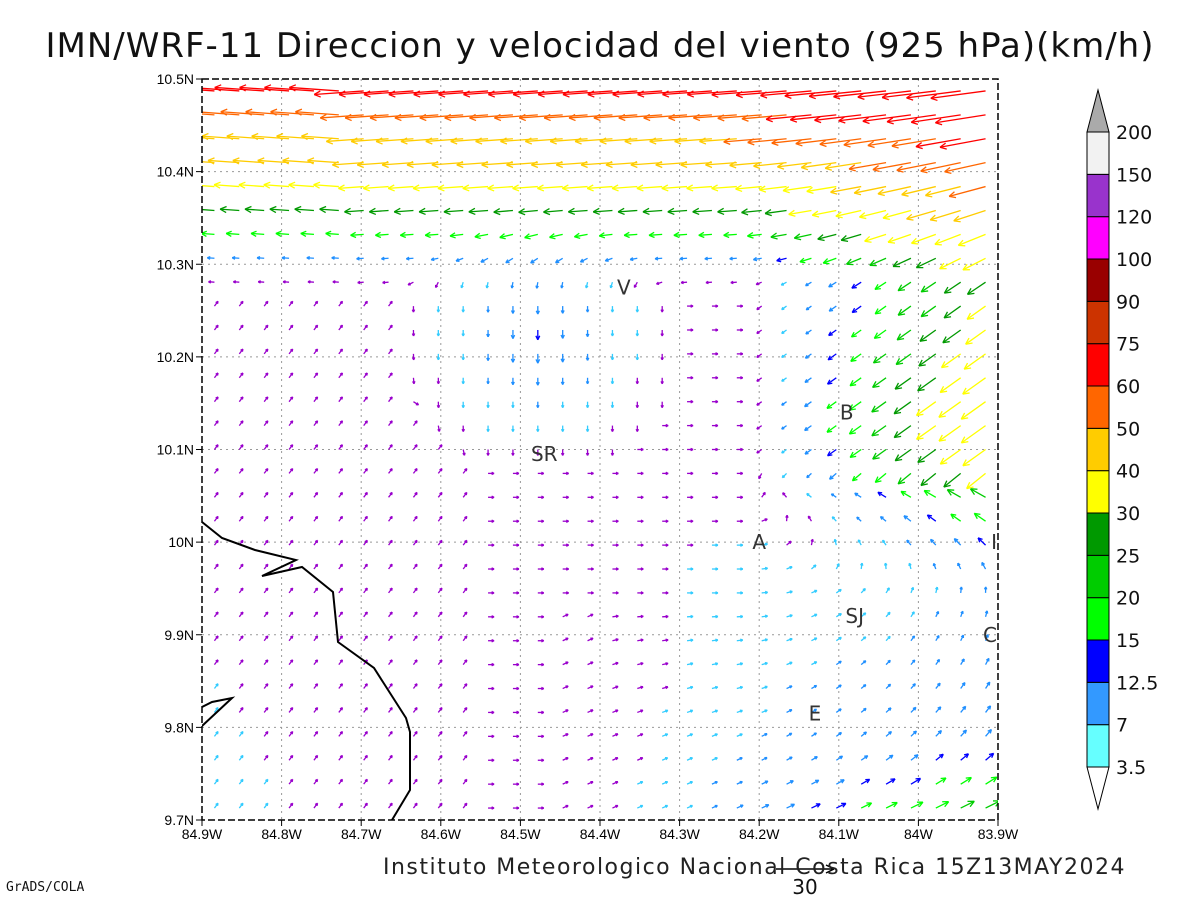 The image size is (1200, 900). Describe the element at coordinates (624, 287) in the screenshot. I see `city-label: V` at that location.